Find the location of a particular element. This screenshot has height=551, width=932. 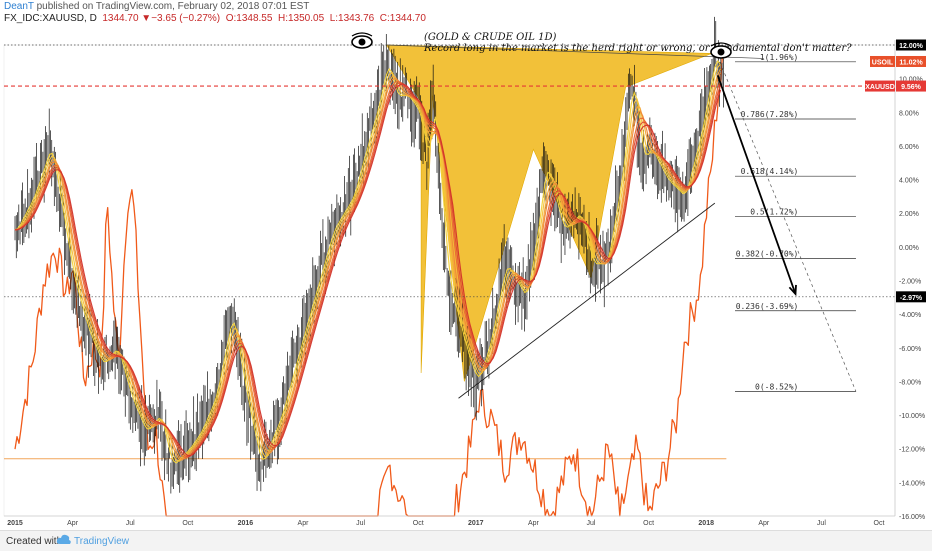

support-trendline is located at coordinates (587, 300).